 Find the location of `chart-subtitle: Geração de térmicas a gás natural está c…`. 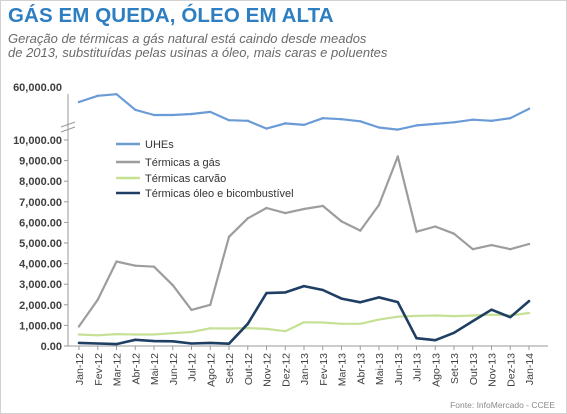

chart-subtitle: Geração de térmicas a gás natural está c… is located at coordinates (278, 46).